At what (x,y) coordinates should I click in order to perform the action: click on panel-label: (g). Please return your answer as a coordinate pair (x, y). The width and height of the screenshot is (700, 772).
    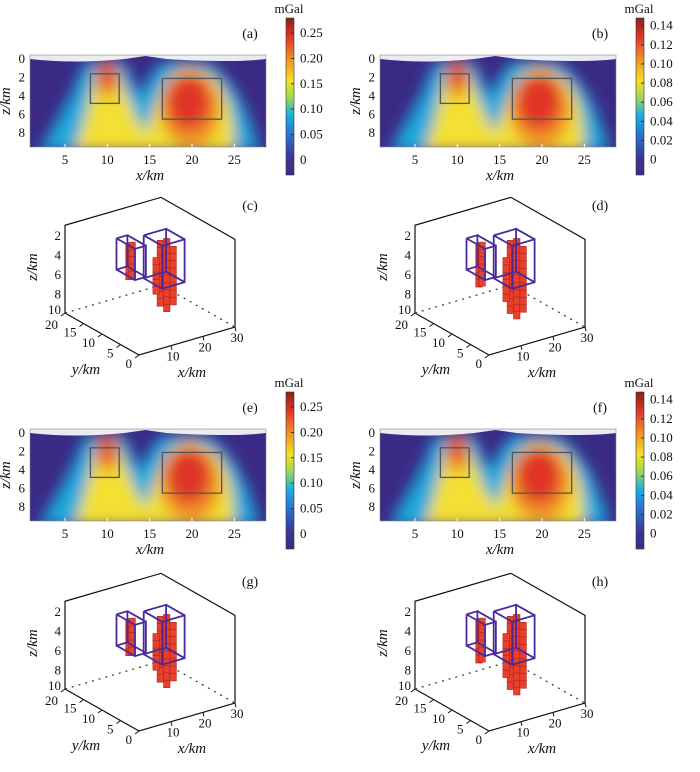
    Looking at the image, I should click on (250, 582).